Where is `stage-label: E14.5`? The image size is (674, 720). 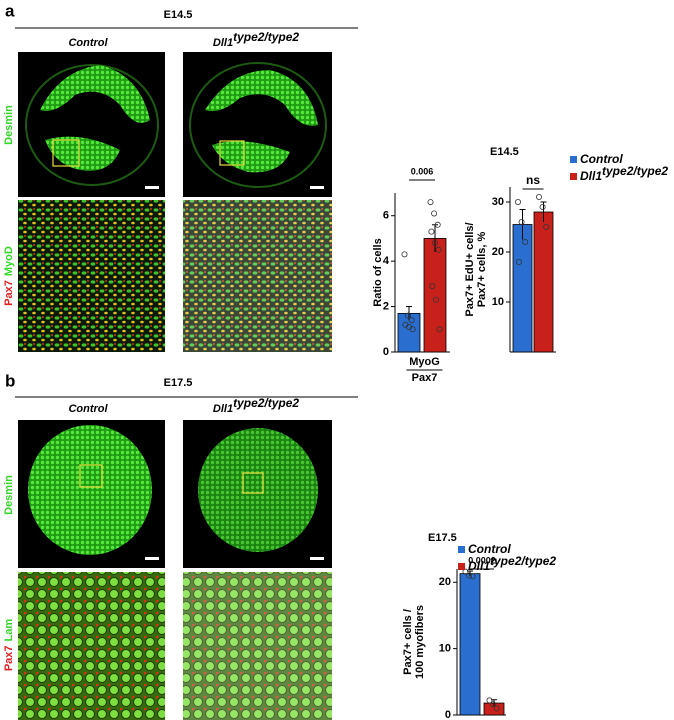
stage-label: E14.5 is located at coordinates (178, 15).